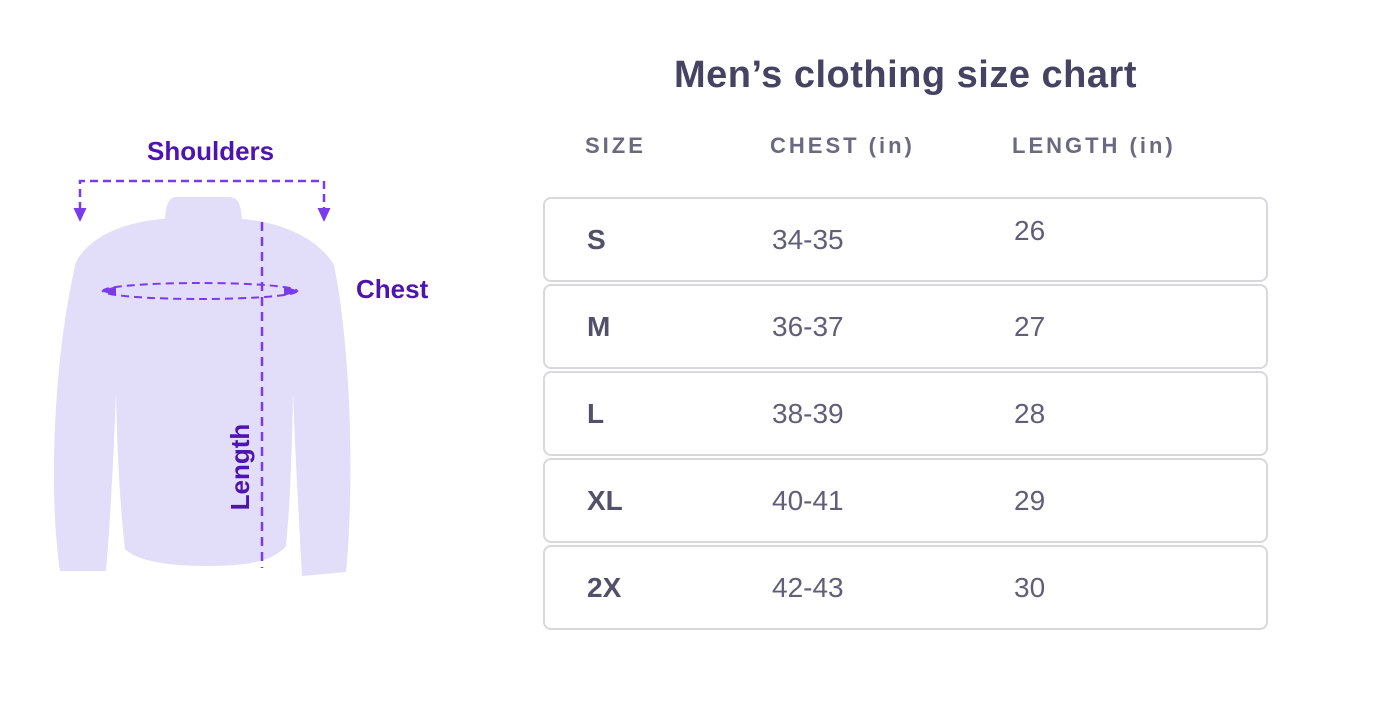 The image size is (1400, 703). Describe the element at coordinates (1030, 500) in the screenshot. I see `length-cell: 29` at that location.